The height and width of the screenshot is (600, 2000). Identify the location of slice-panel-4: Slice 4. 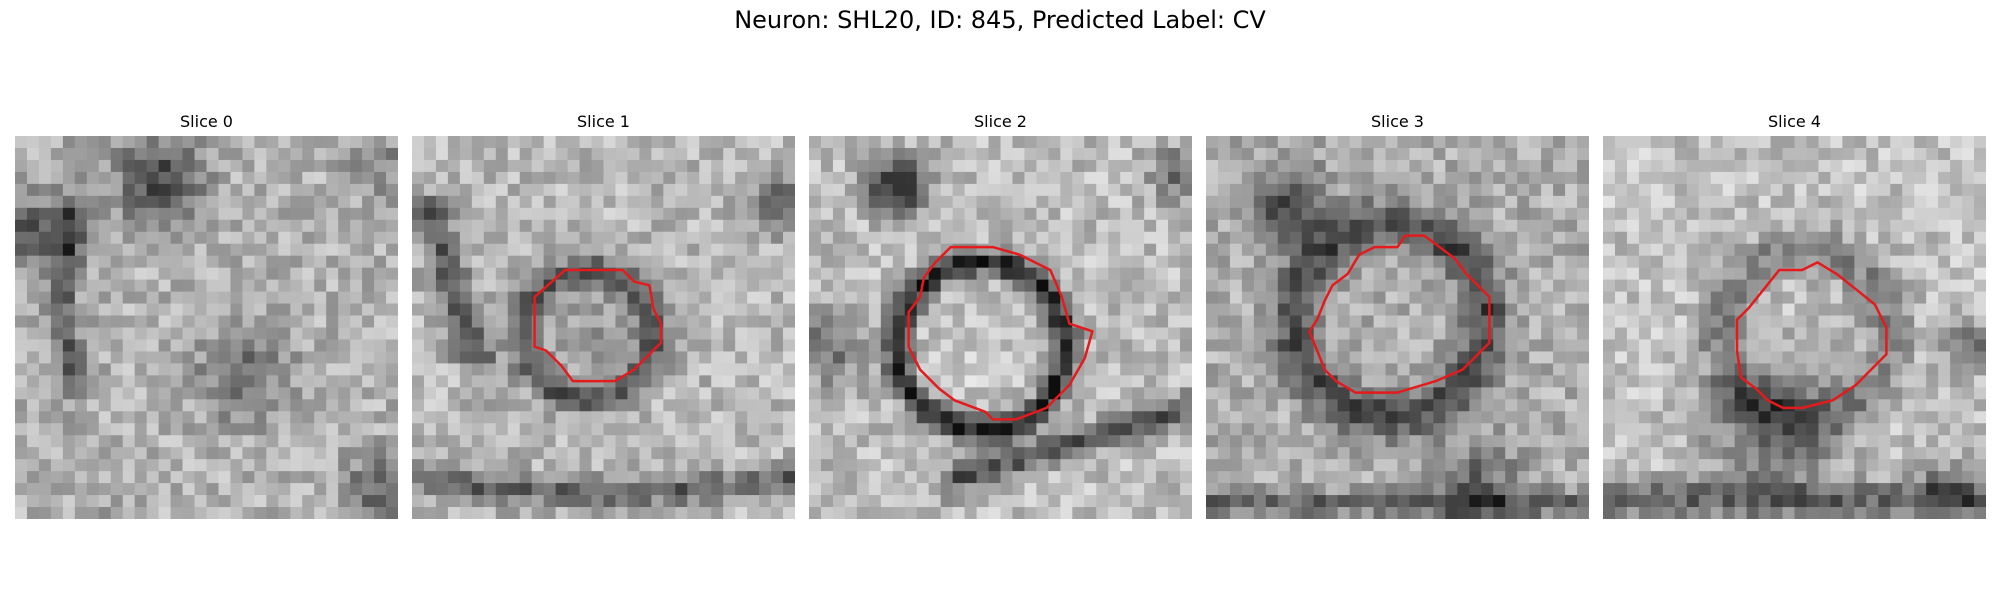
(1794, 314).